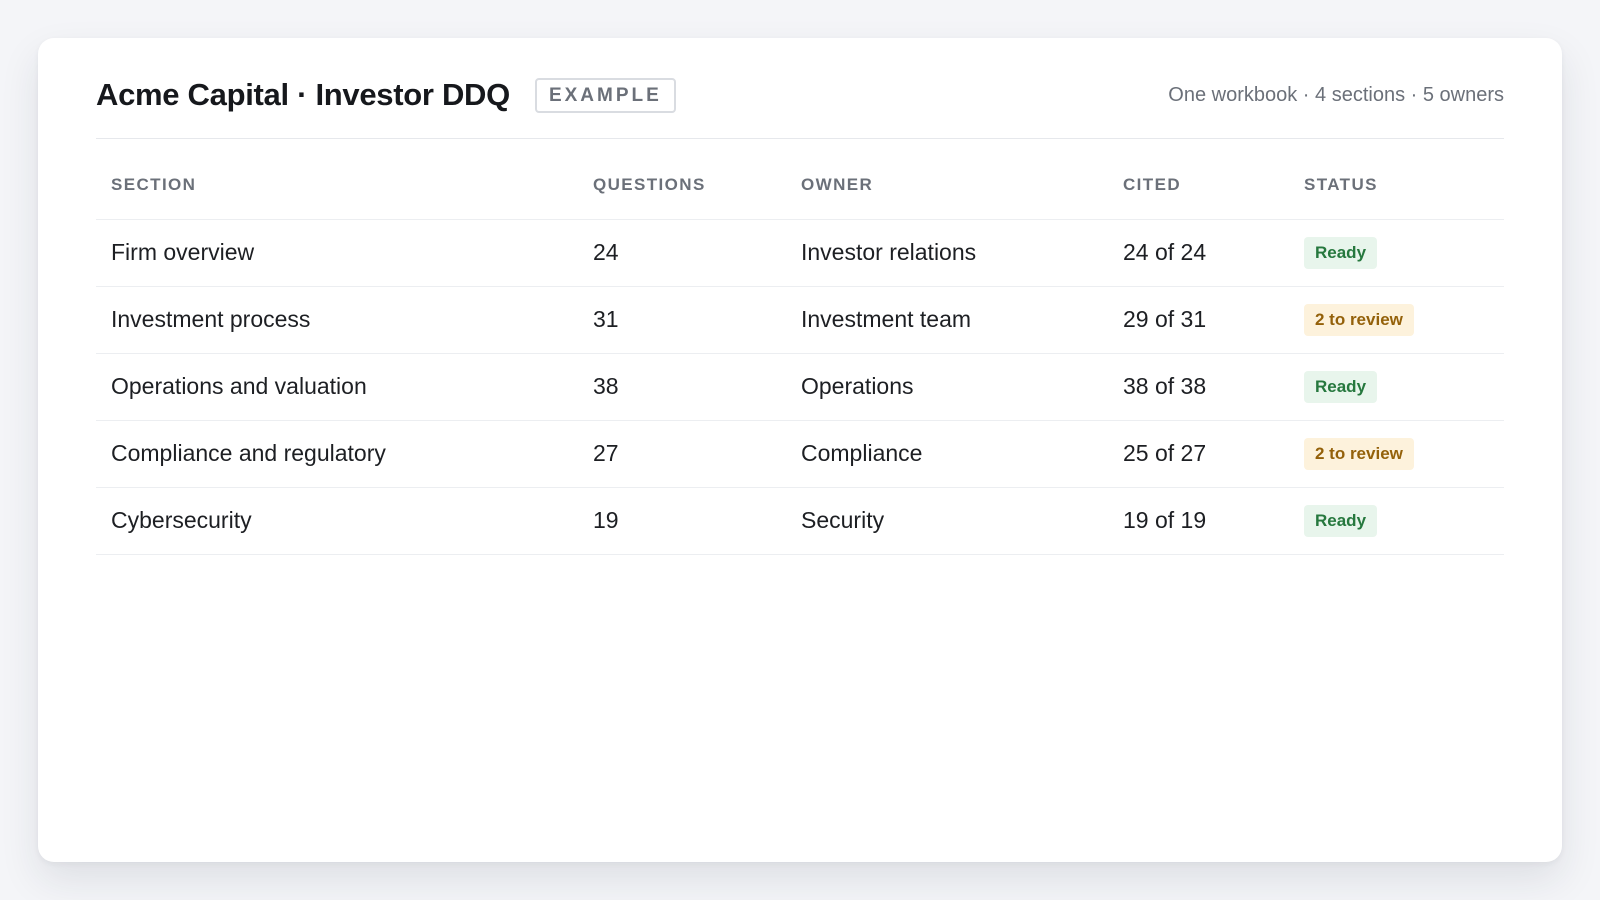  I want to click on section-cell: Investment process, so click(337, 320).